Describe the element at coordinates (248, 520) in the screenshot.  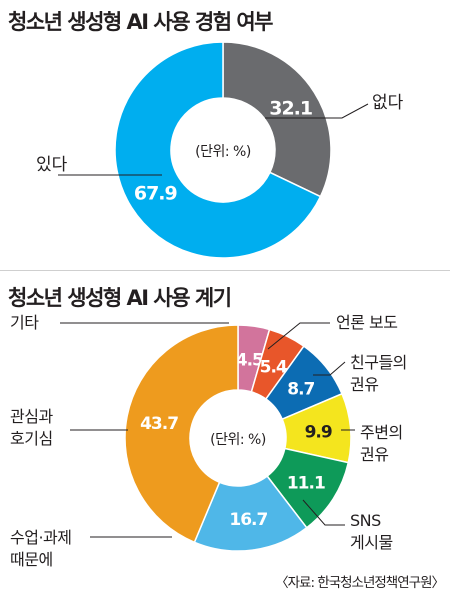
I see `donut1-value-label: 16.7` at that location.